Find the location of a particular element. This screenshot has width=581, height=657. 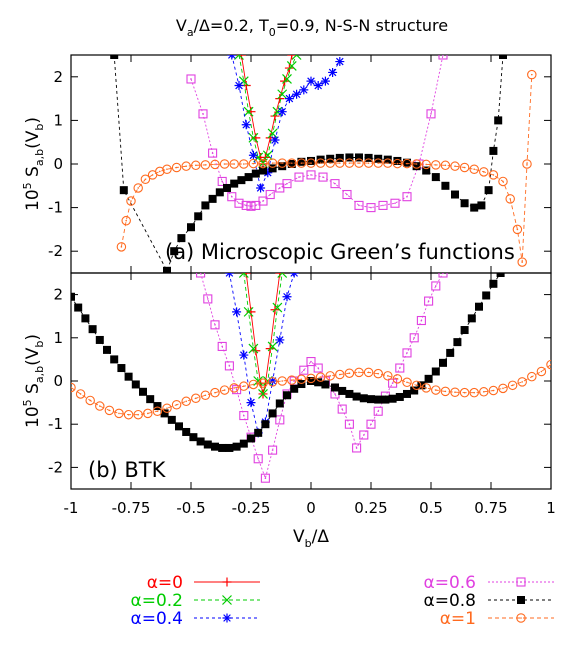

legend-label: α=1 is located at coordinates (458, 619).